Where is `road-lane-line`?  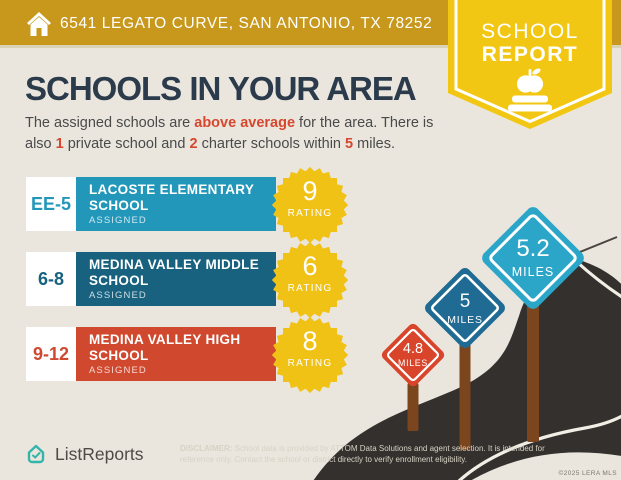
road-lane-line is located at coordinates (539, 370).